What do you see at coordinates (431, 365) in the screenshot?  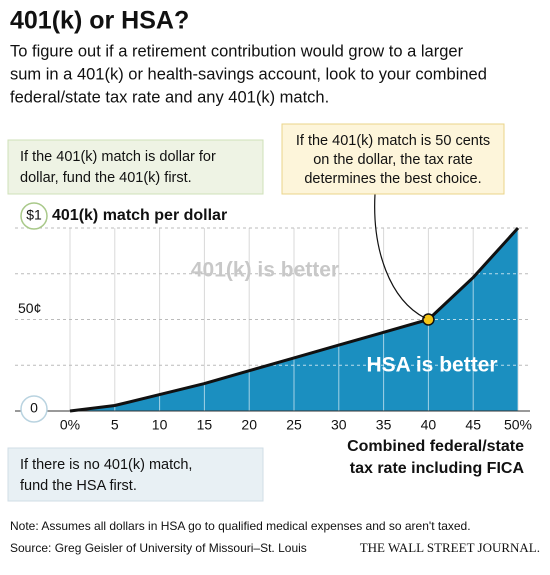 I see `region-label: HSA is better` at bounding box center [431, 365].